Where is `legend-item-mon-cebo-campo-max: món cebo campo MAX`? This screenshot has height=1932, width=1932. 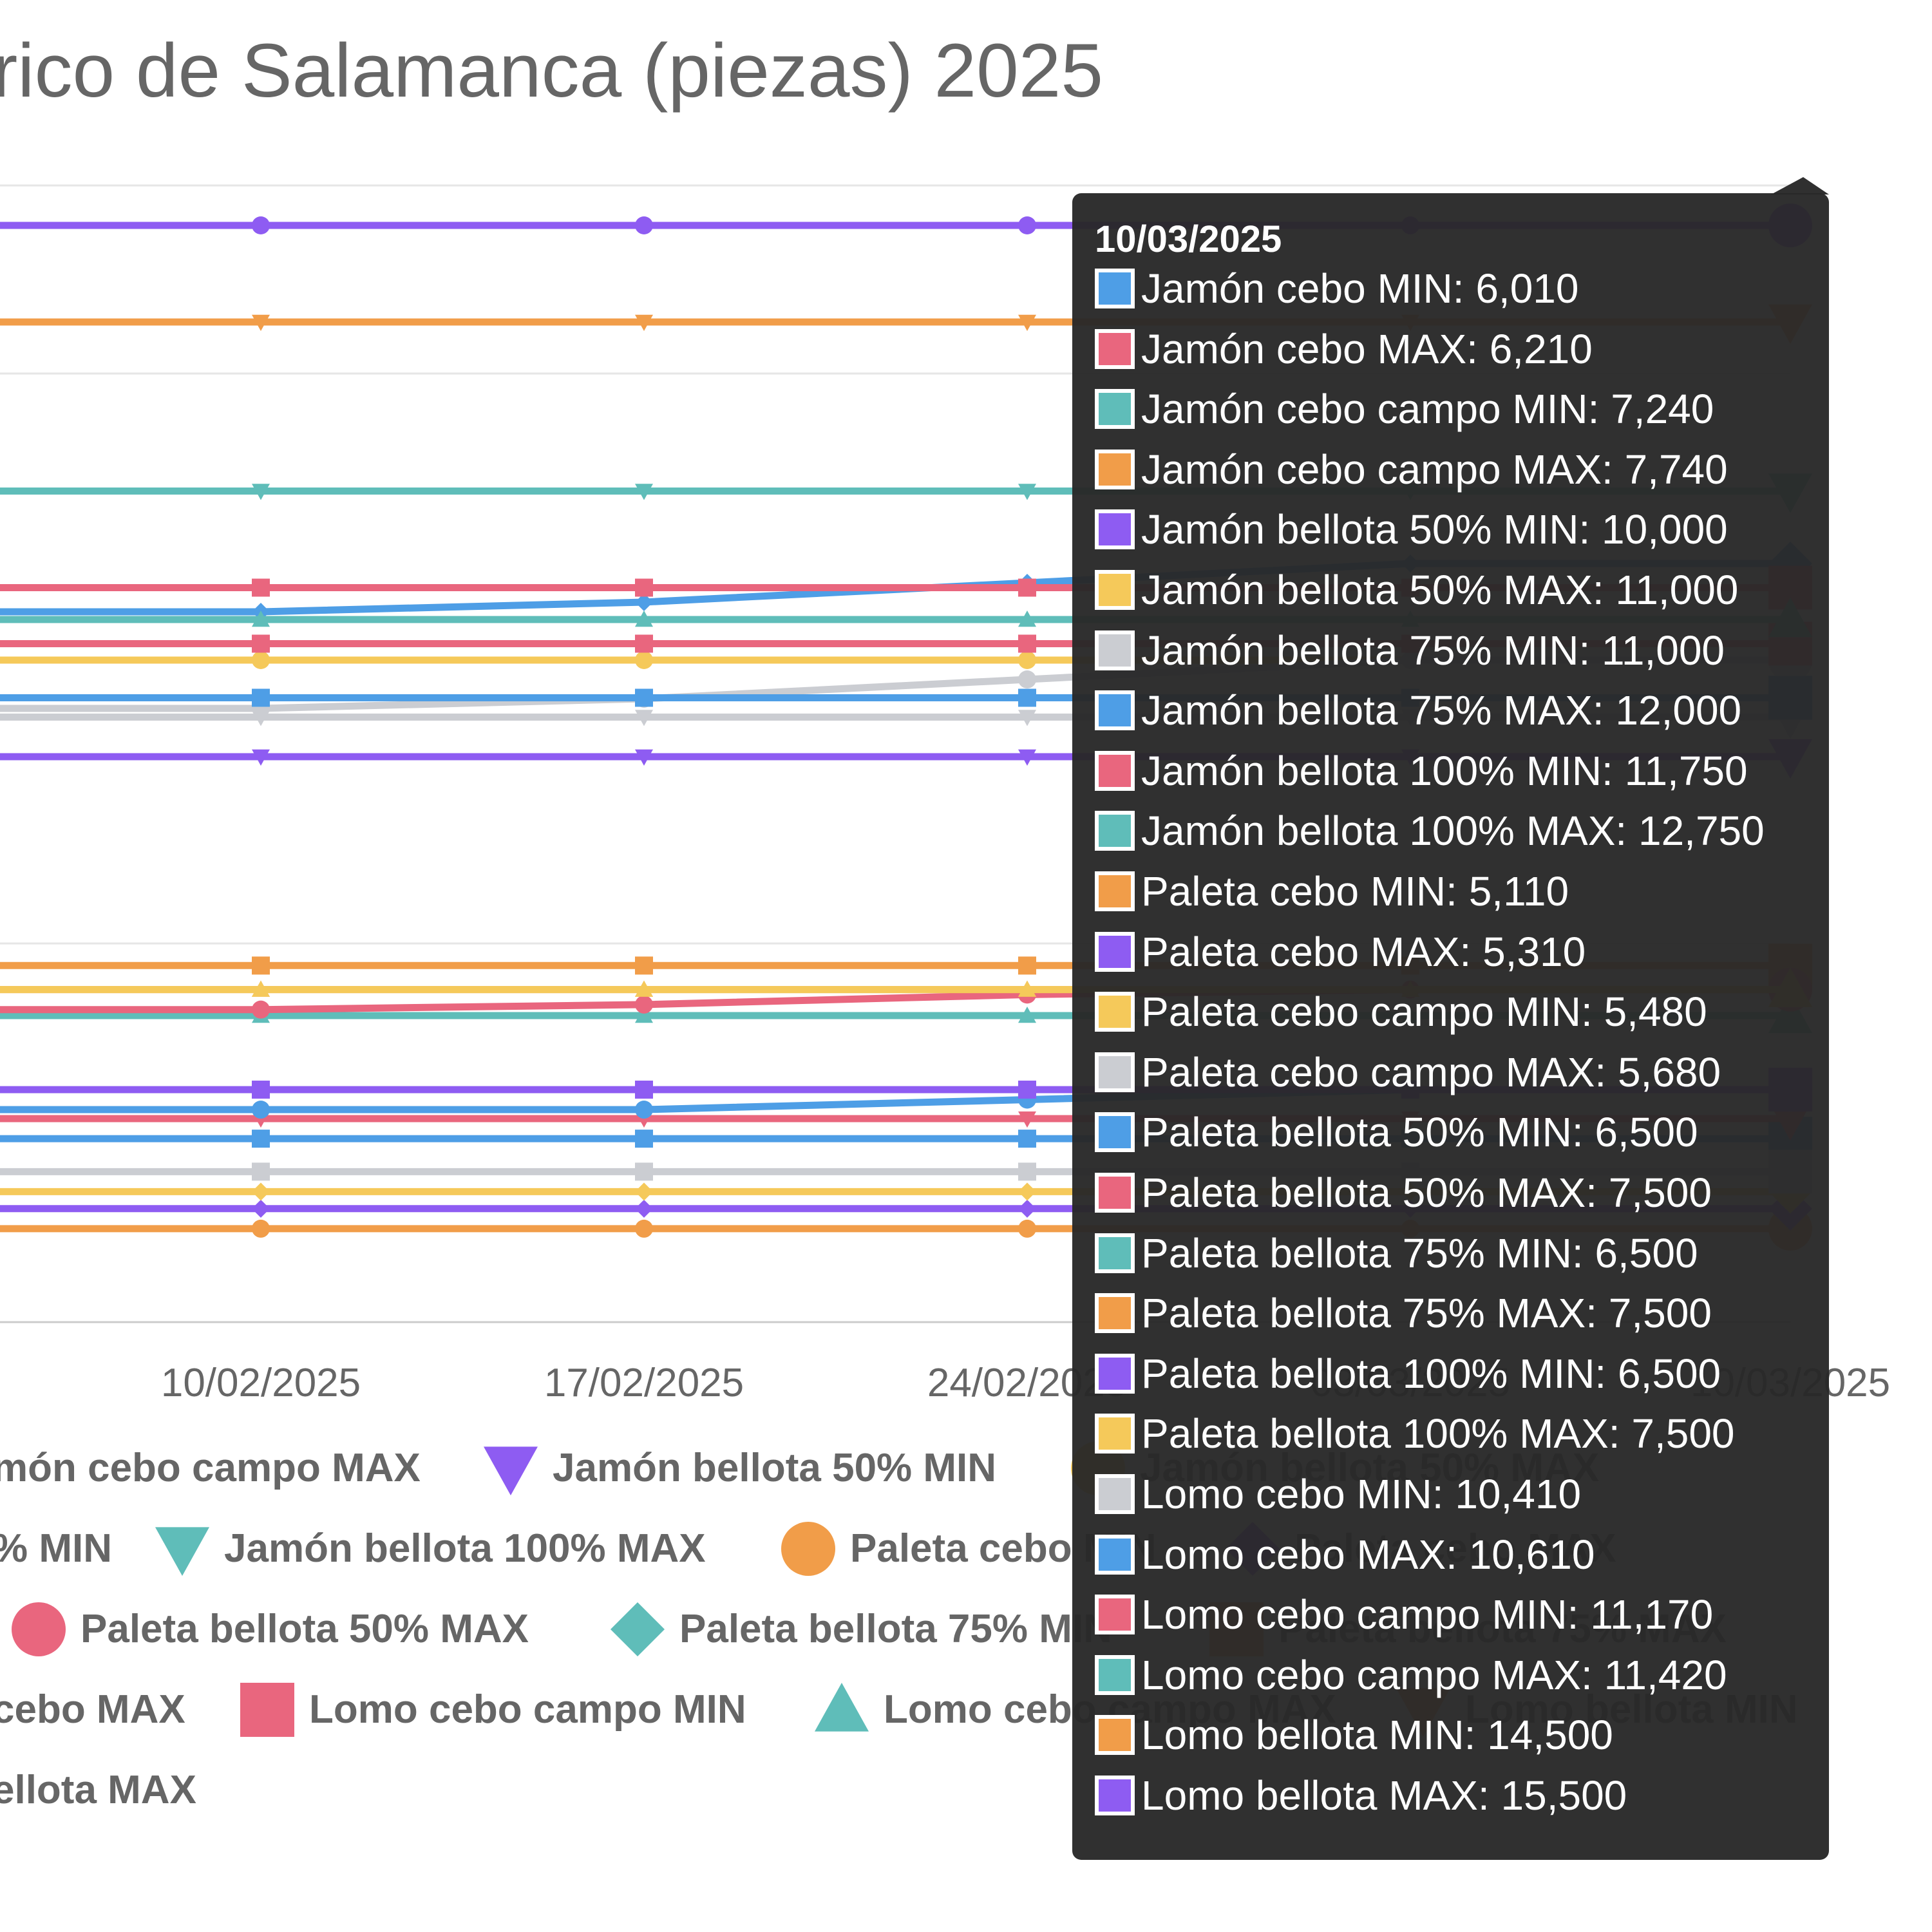
legend-item-mon-cebo-campo-max: món cebo campo MAX is located at coordinates (210, 1468).